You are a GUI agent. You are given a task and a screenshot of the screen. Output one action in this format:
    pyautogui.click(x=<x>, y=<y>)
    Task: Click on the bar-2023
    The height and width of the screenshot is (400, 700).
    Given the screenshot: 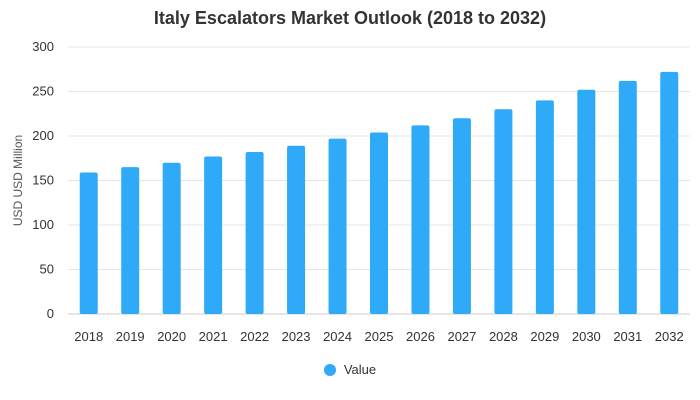 What is the action you would take?
    pyautogui.click(x=296, y=229)
    